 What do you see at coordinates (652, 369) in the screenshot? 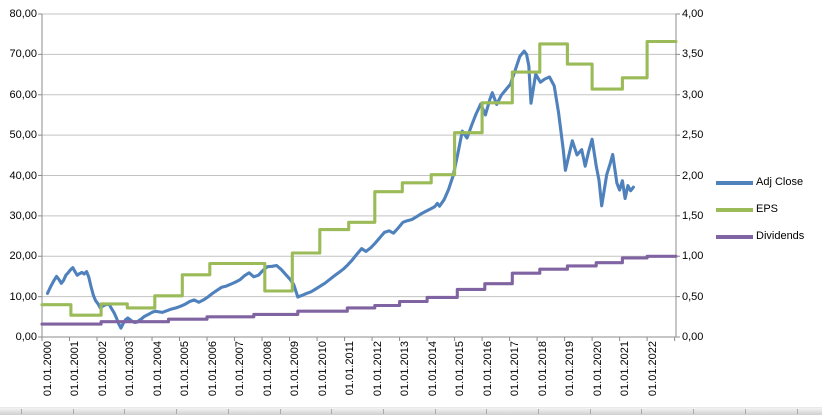
I see `x-axis-tick-label: 01.01.2022` at bounding box center [652, 369].